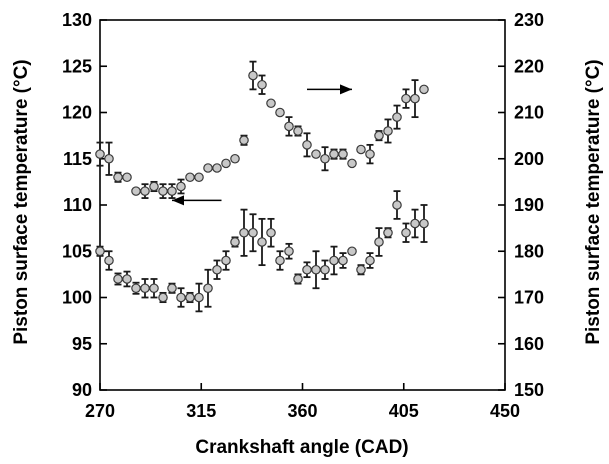 Image resolution: width=609 pixels, height=464 pixels. What do you see at coordinates (529, 205) in the screenshot?
I see `right-tick-label: 190` at bounding box center [529, 205].